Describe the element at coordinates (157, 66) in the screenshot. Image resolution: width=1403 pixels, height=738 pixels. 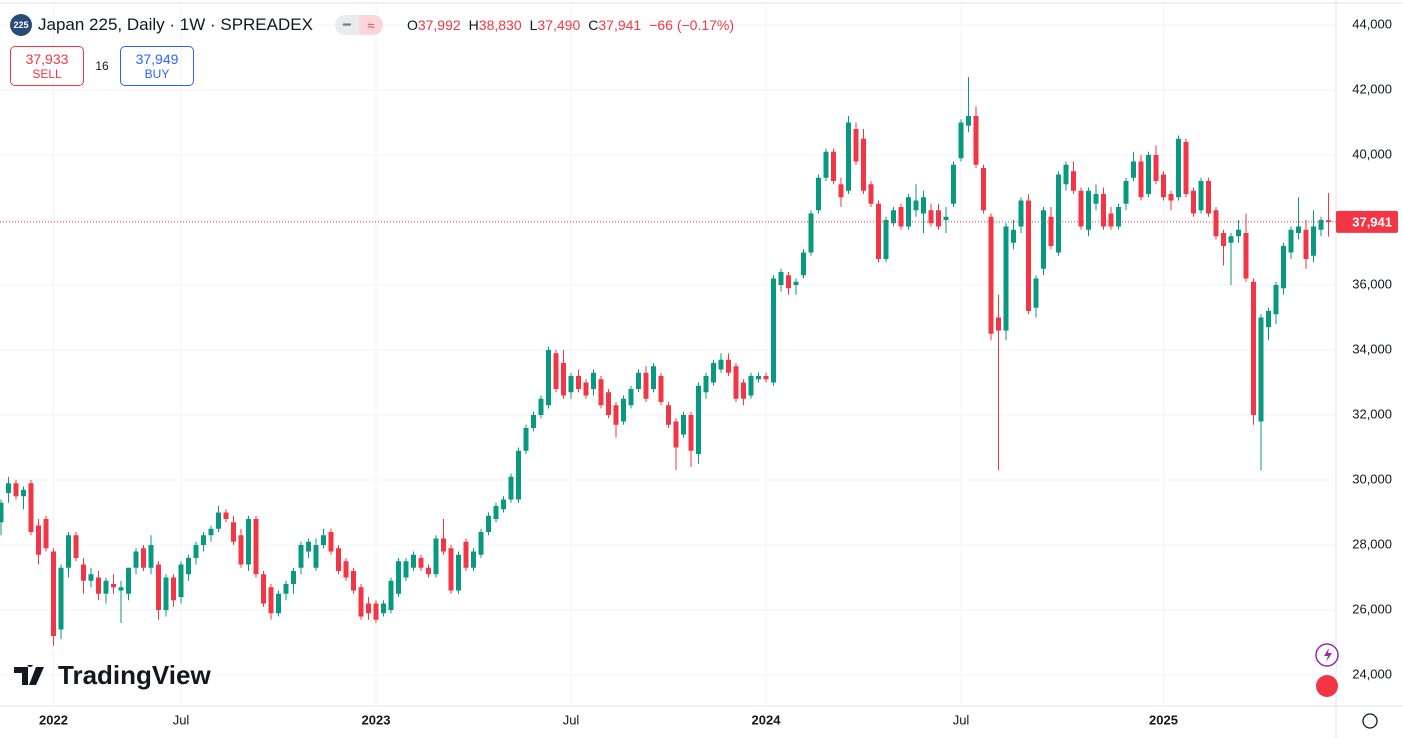
I see `buy-button: 37,949 BUY` at that location.